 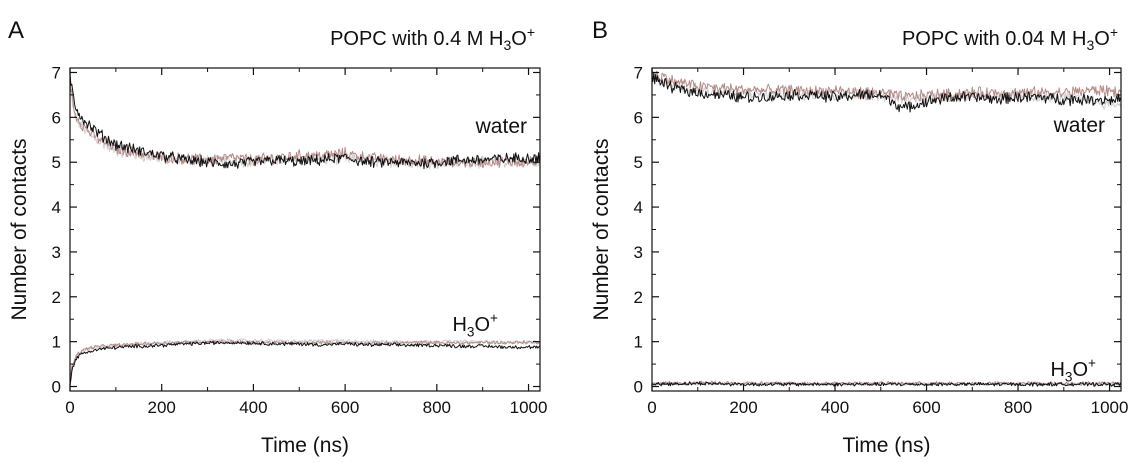 What do you see at coordinates (16, 30) in the screenshot?
I see `panel-label: A` at bounding box center [16, 30].